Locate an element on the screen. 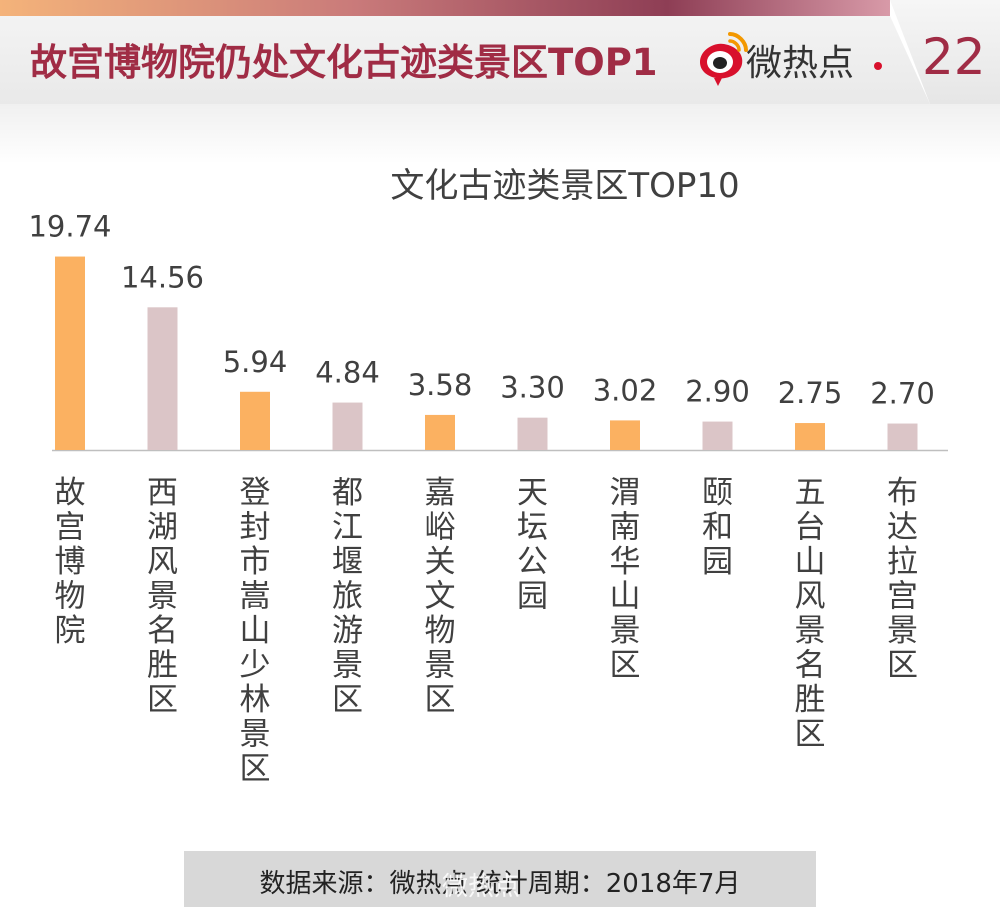  brand-name: 微热点 is located at coordinates (800, 63).